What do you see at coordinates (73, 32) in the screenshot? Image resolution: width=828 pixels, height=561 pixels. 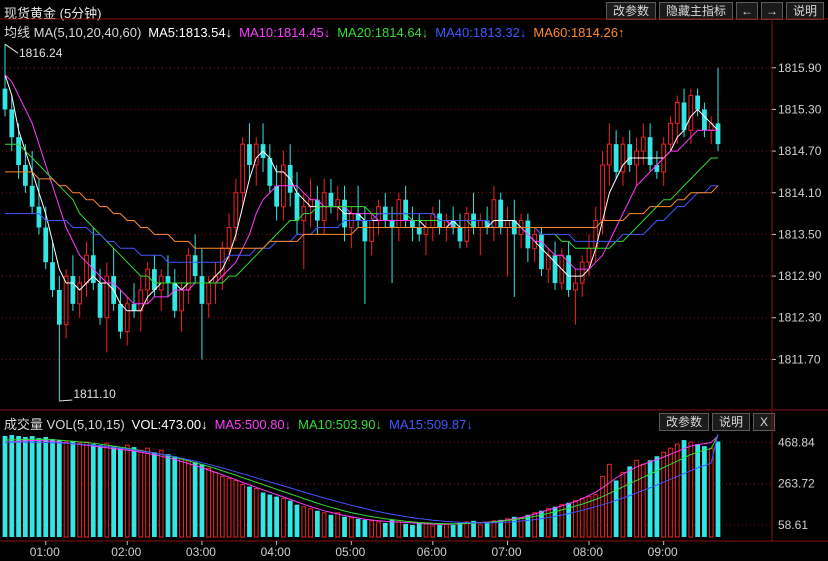 I see `ma-legend-label: 均线 MA(5,10,20,40,60)` at bounding box center [73, 32].